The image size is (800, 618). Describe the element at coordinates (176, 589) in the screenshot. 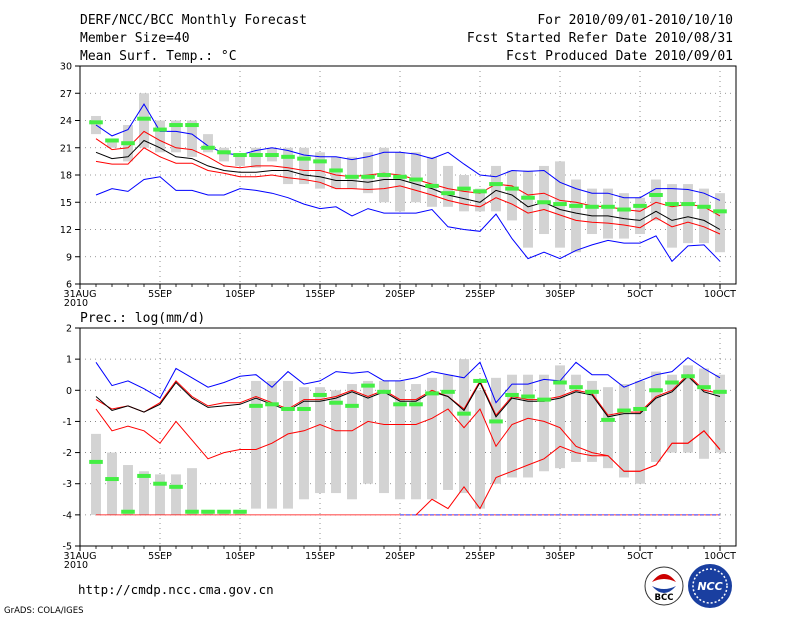

I see `source-url: http://cmdp.ncc.cma.gov.cn` at that location.